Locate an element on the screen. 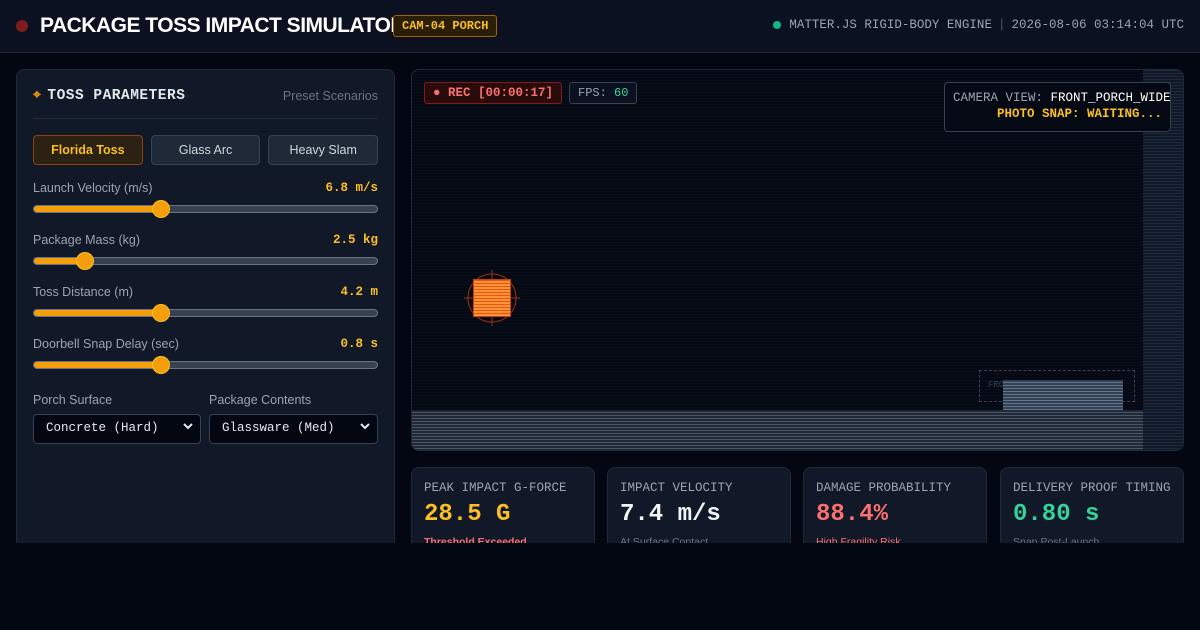  porch-step is located at coordinates (1063, 395).